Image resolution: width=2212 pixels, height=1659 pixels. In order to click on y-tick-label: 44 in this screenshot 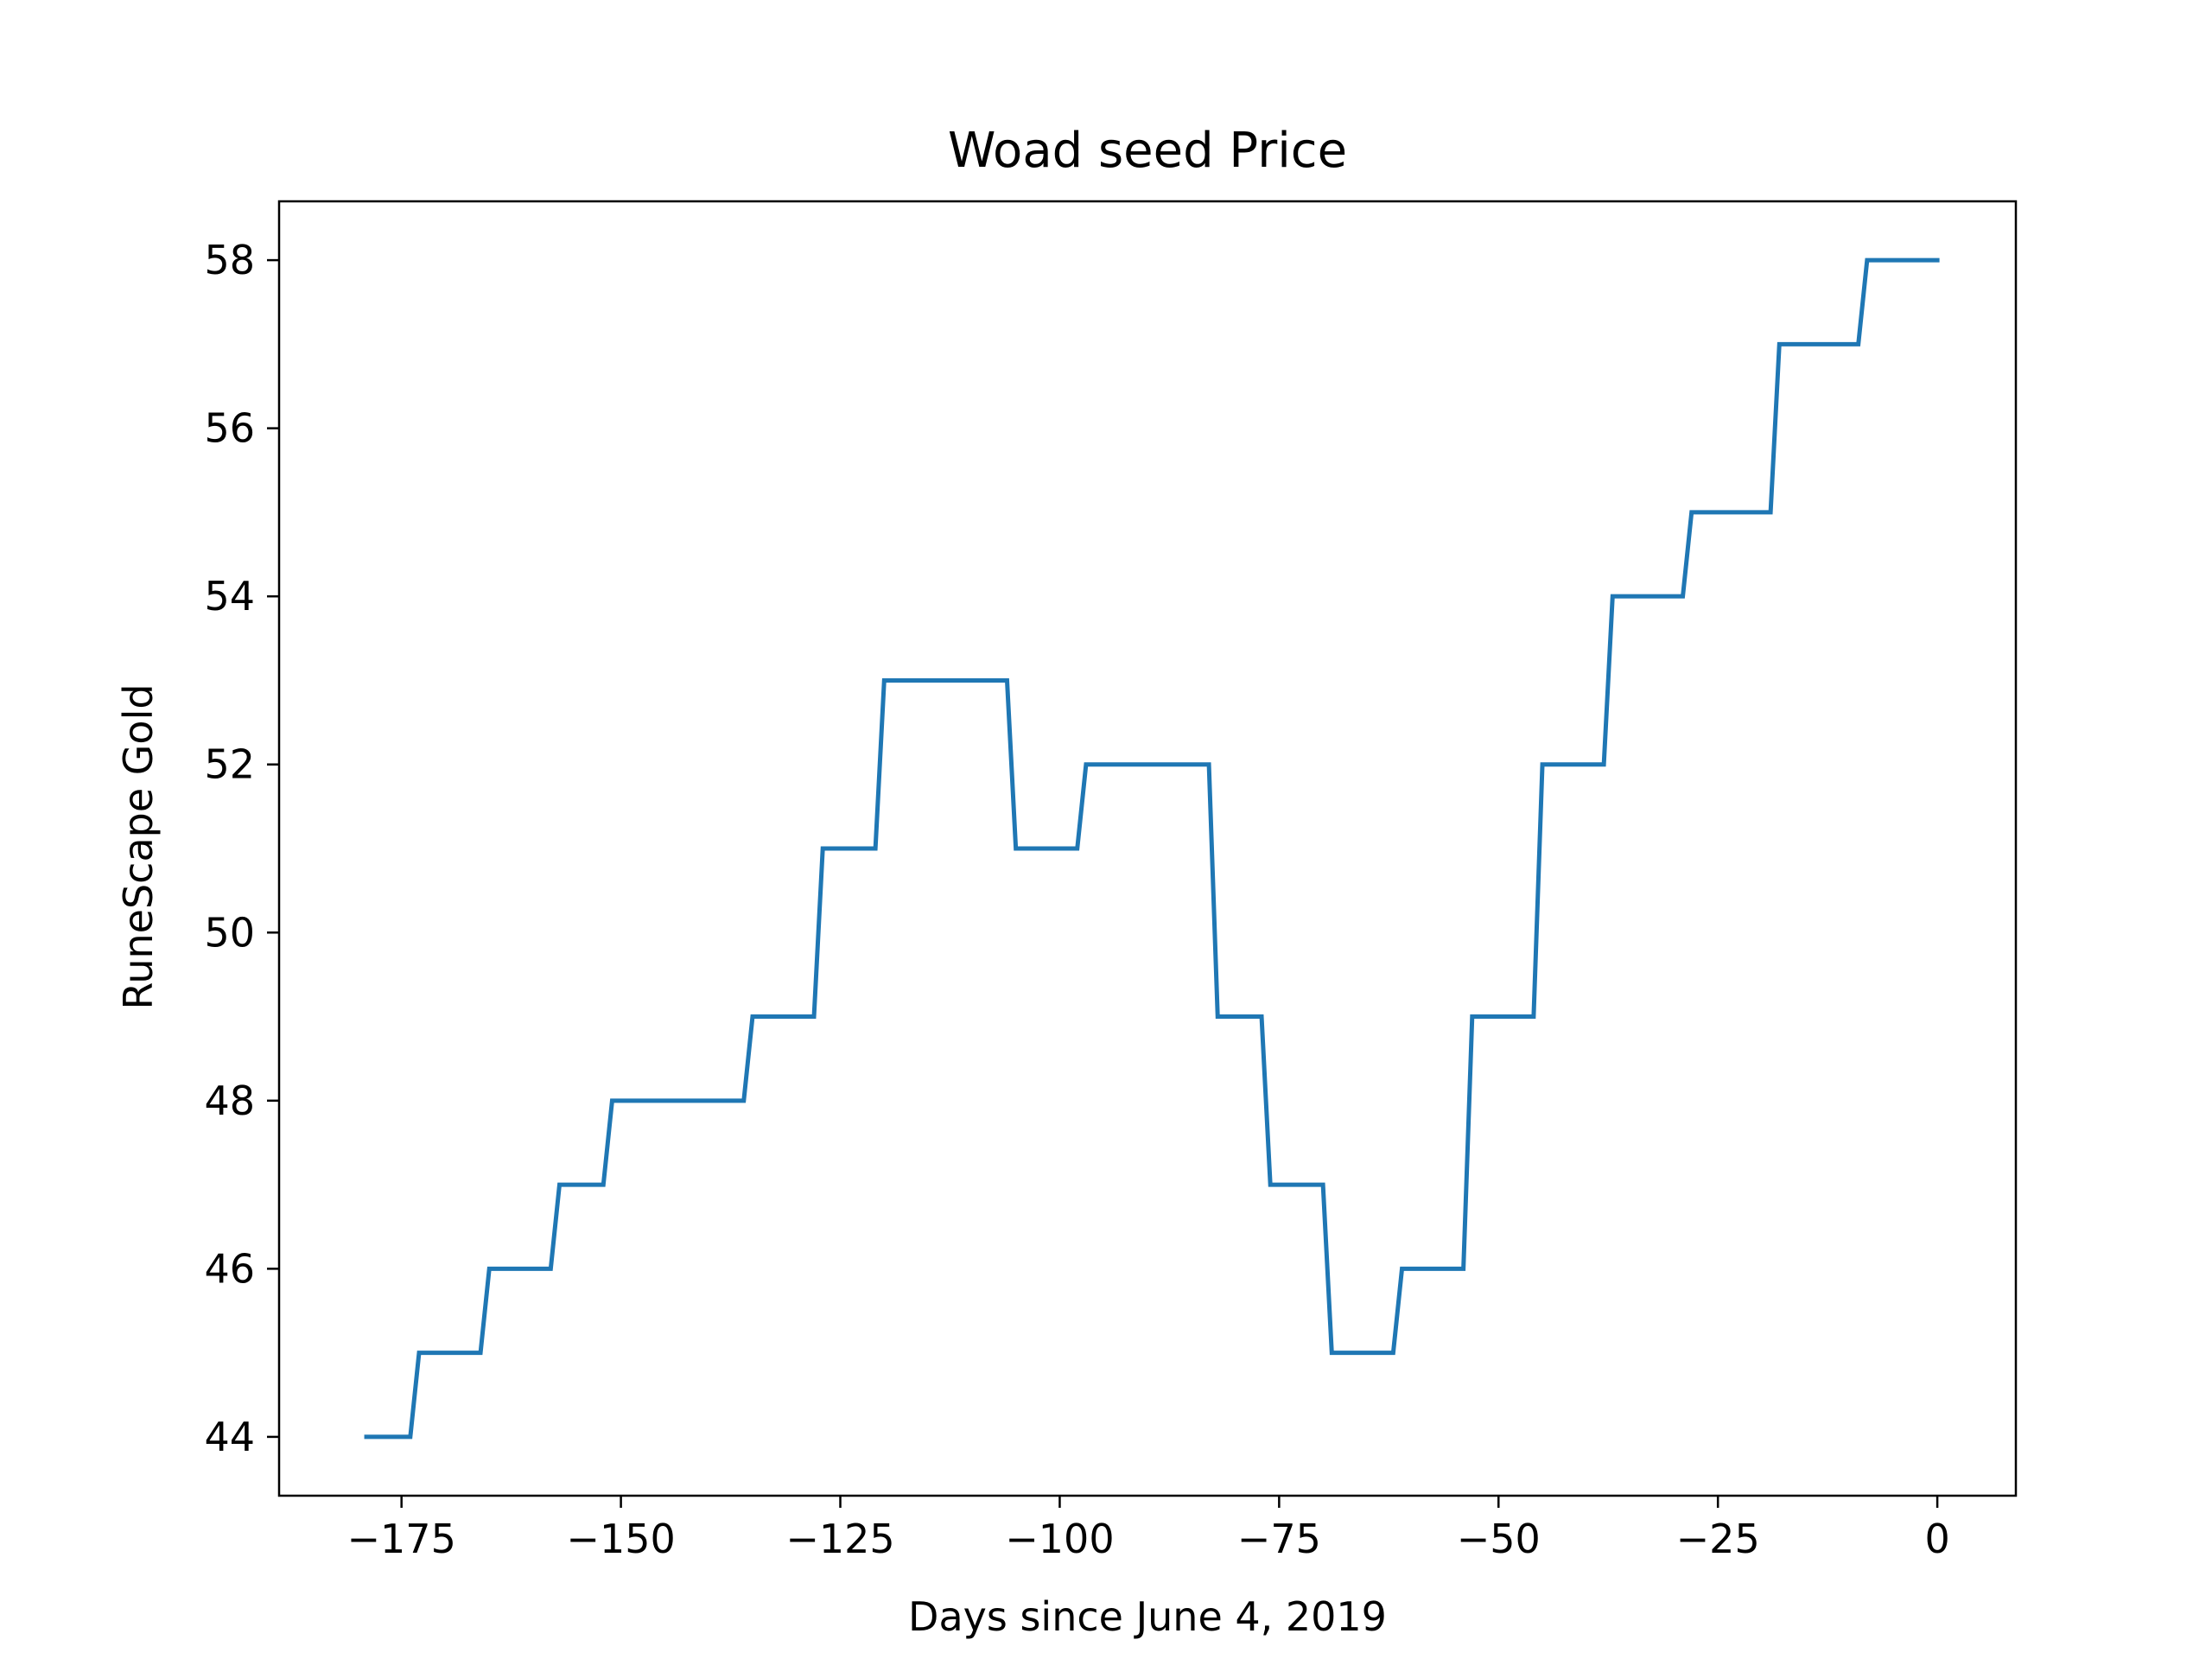, I will do `click(230, 1437)`.